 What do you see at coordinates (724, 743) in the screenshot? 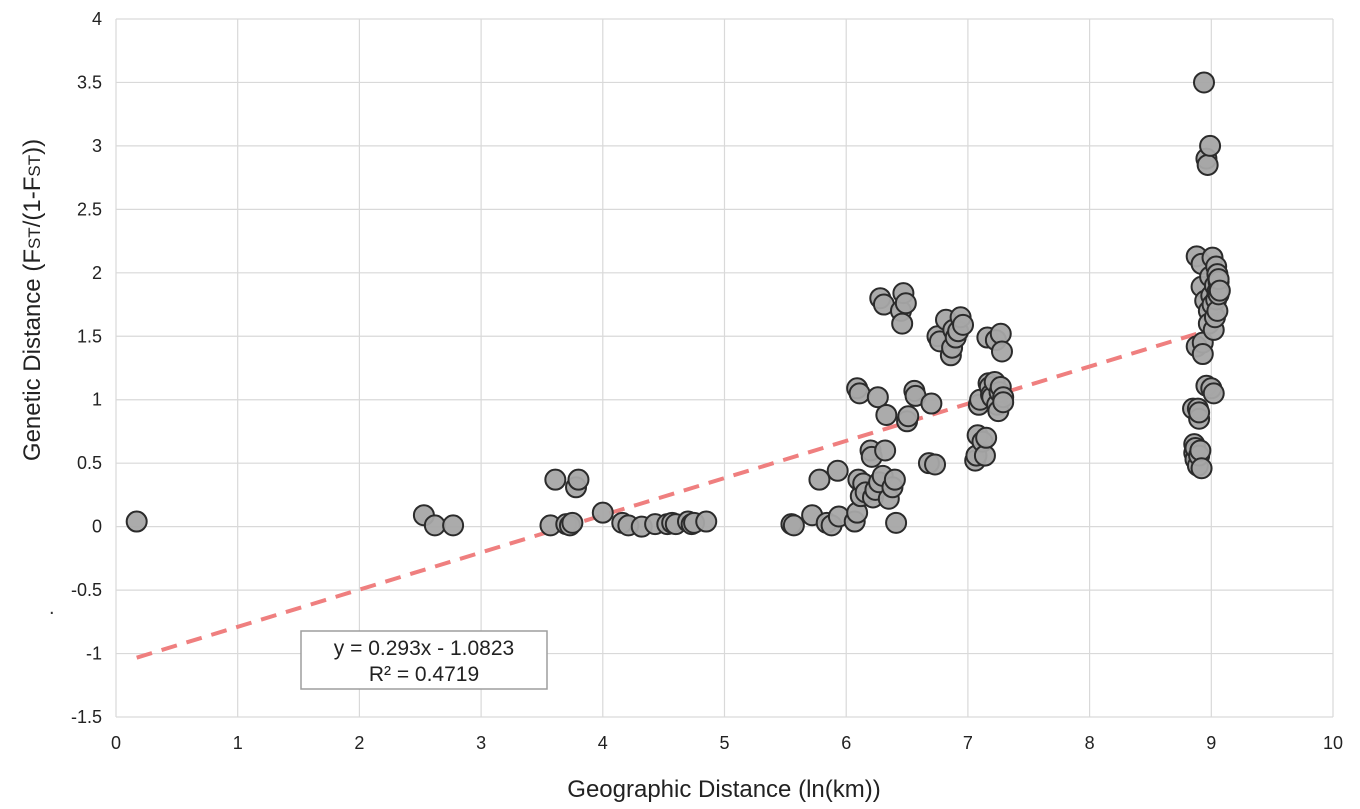
I see `x-tick-label: 5` at bounding box center [724, 743].